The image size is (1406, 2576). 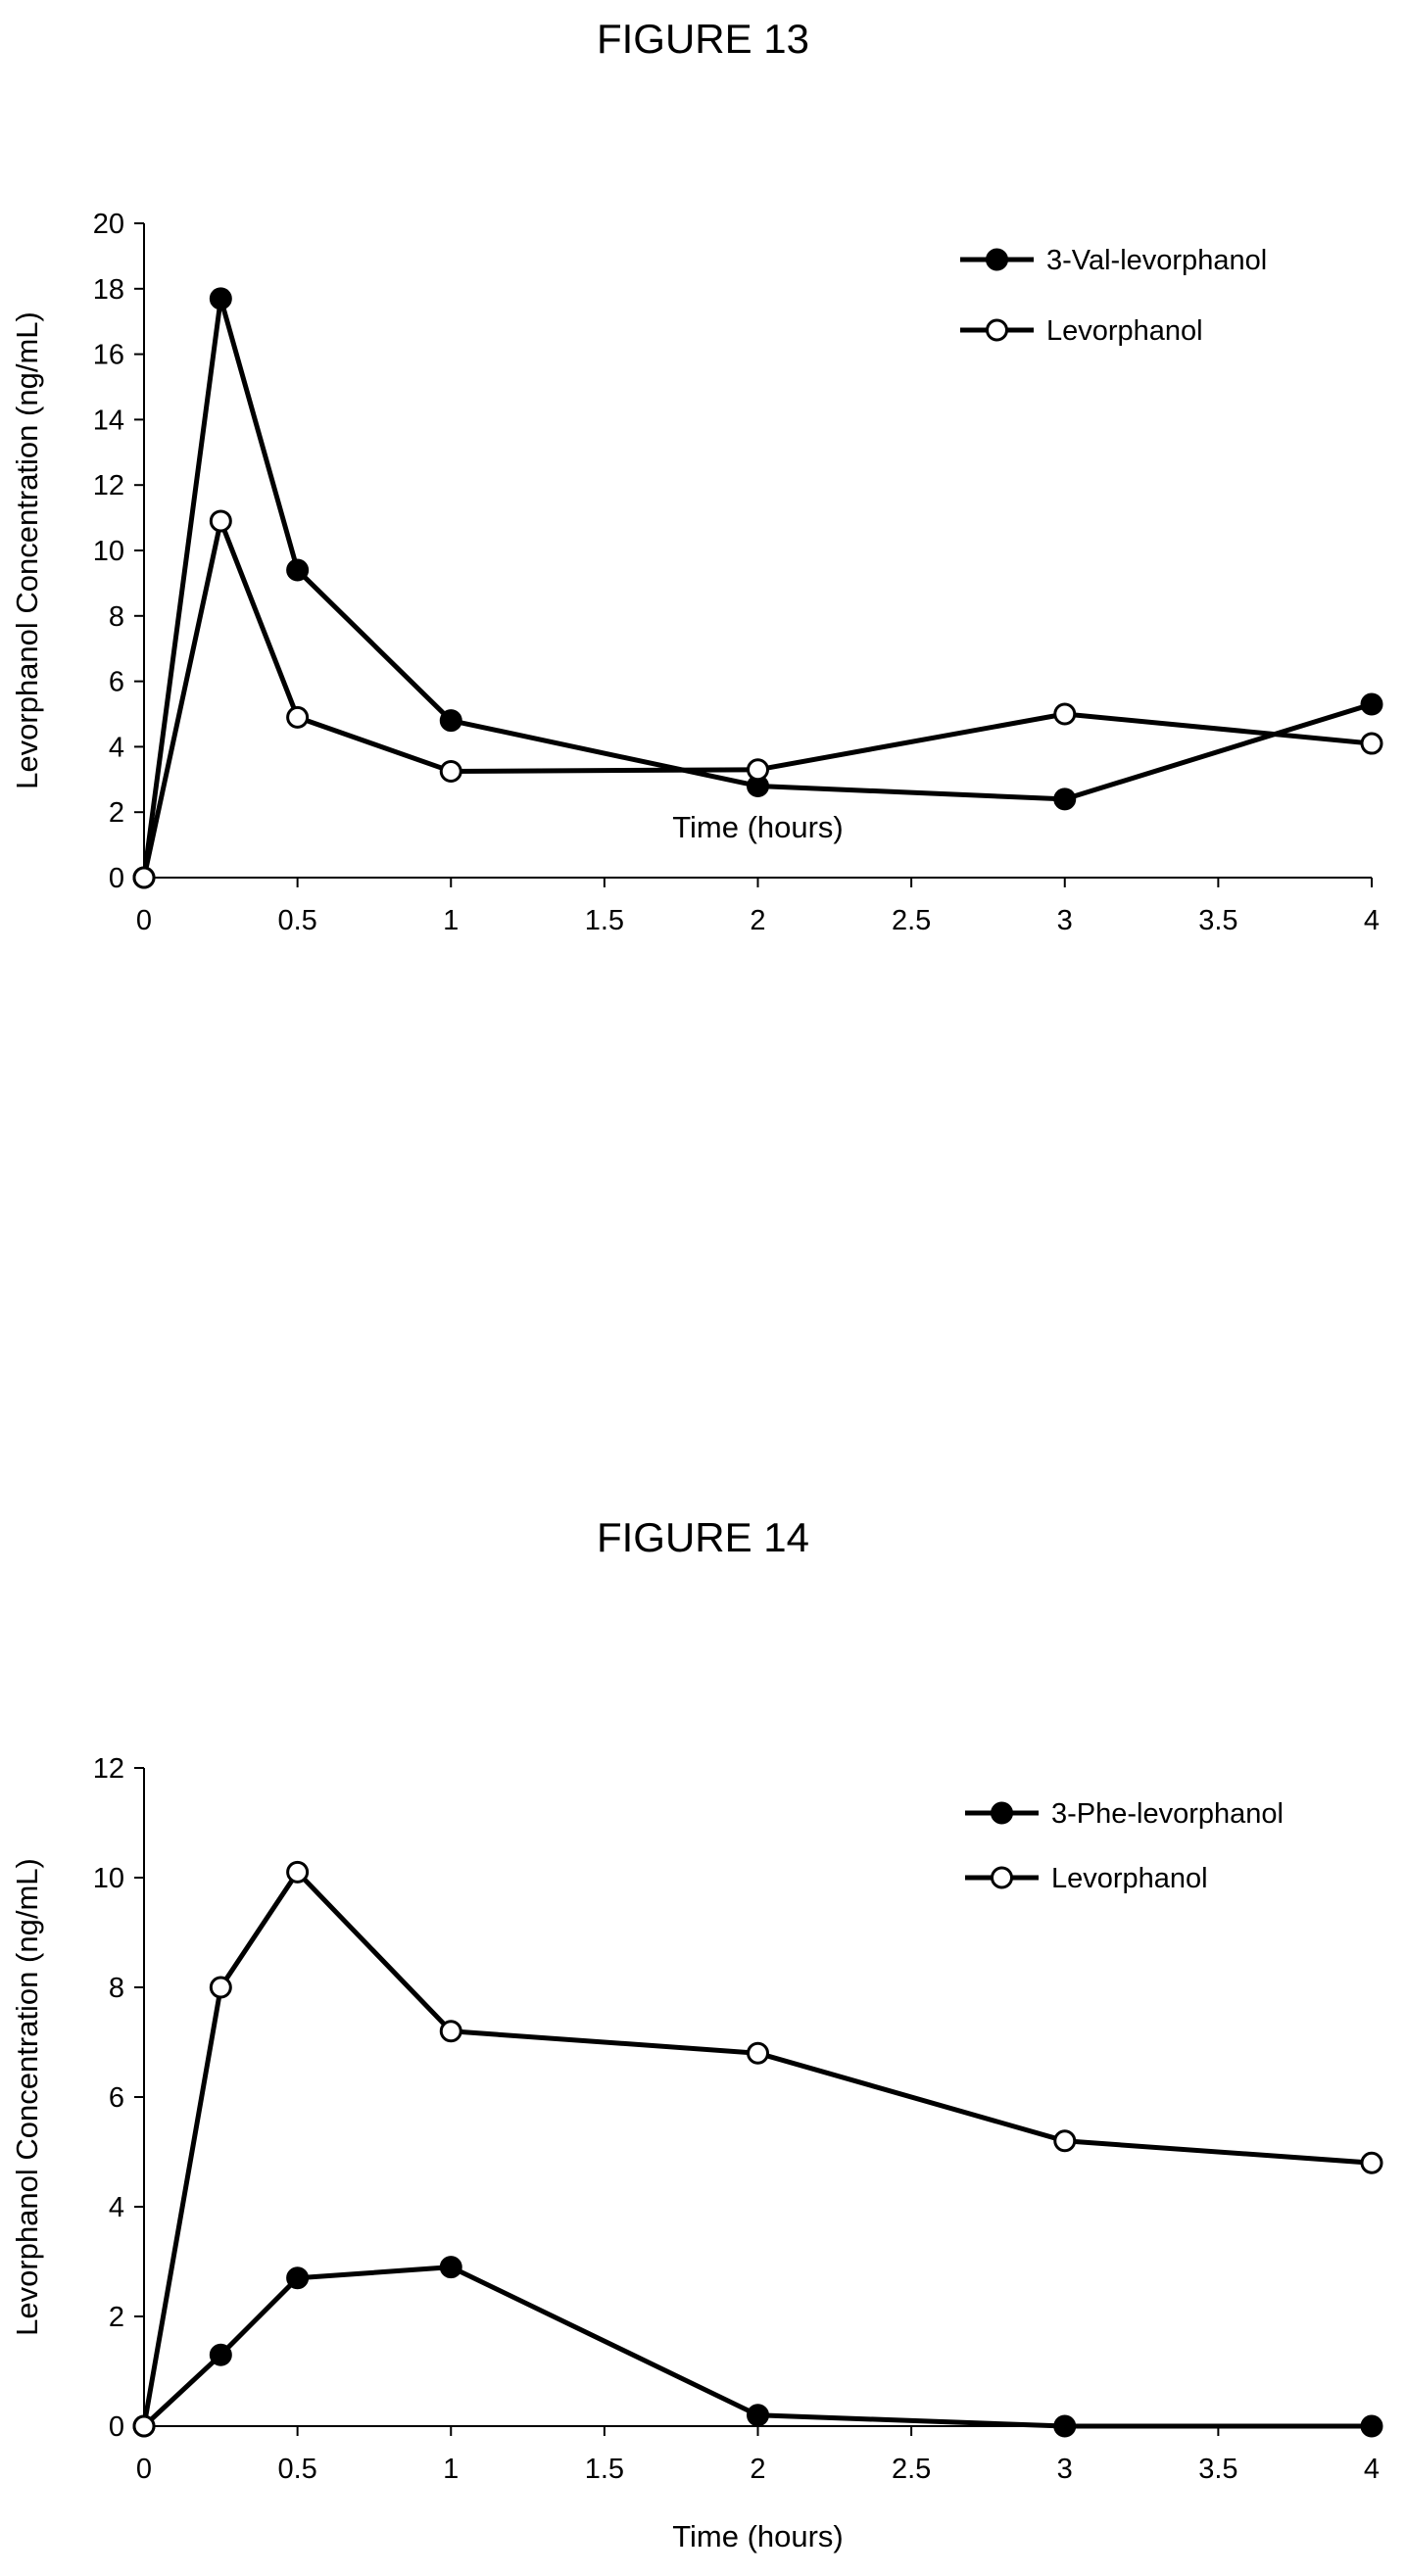 What do you see at coordinates (1156, 260) in the screenshot?
I see `legend-label: 3-Val-levorphanol` at bounding box center [1156, 260].